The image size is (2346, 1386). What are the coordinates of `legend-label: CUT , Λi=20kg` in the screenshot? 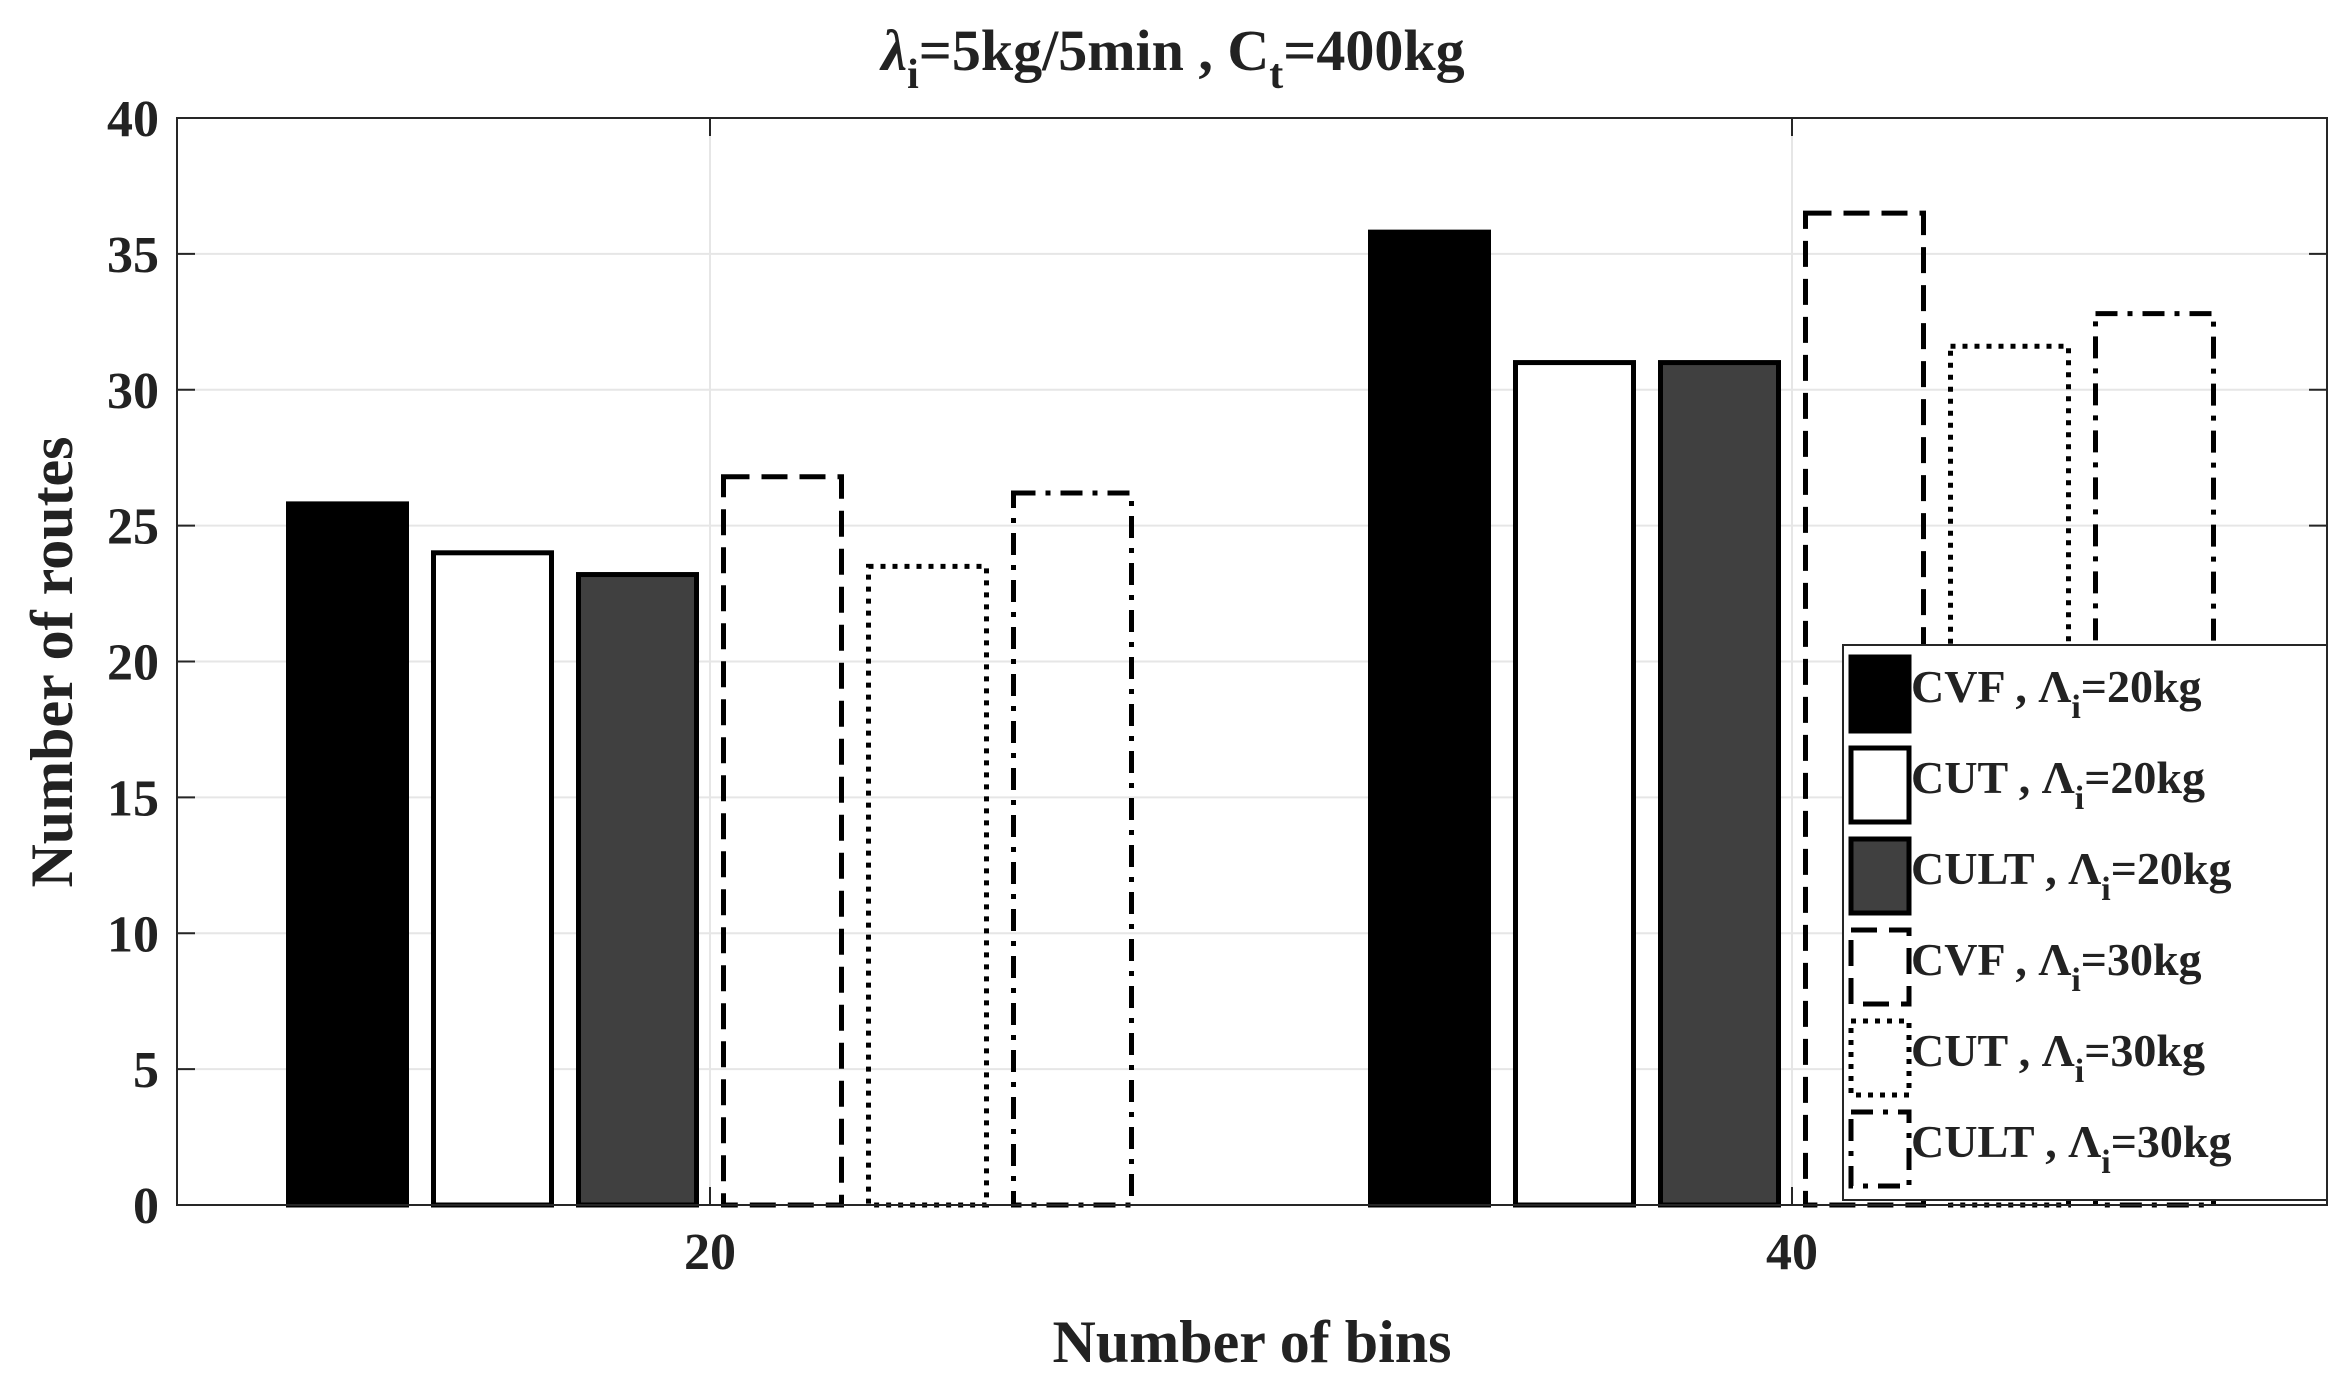 It's located at (2058, 784).